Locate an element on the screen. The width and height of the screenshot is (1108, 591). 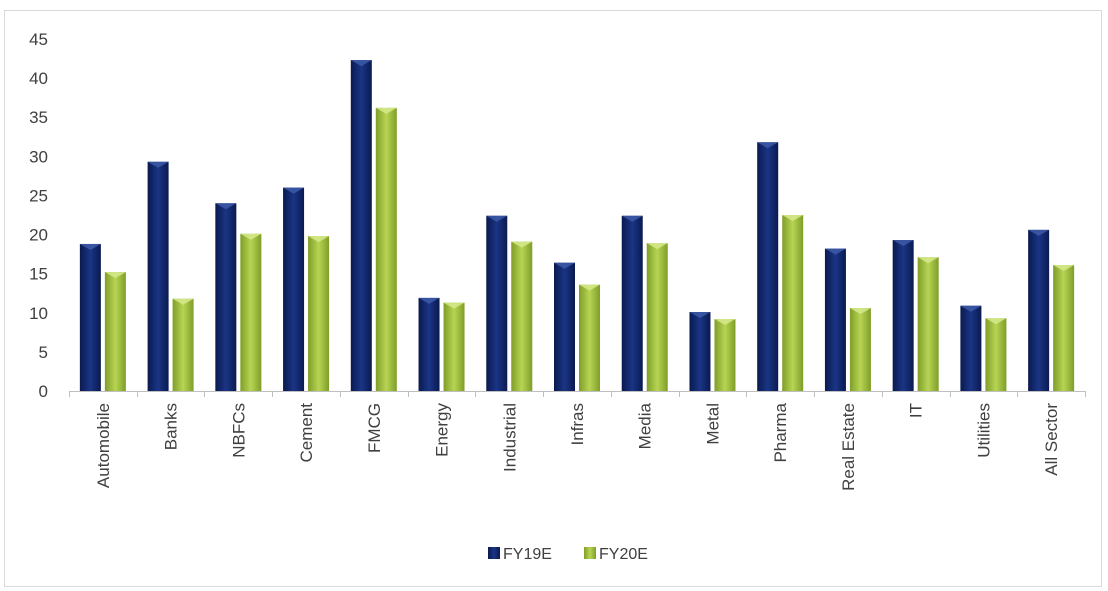
bar-fy20e-cement is located at coordinates (319, 313).